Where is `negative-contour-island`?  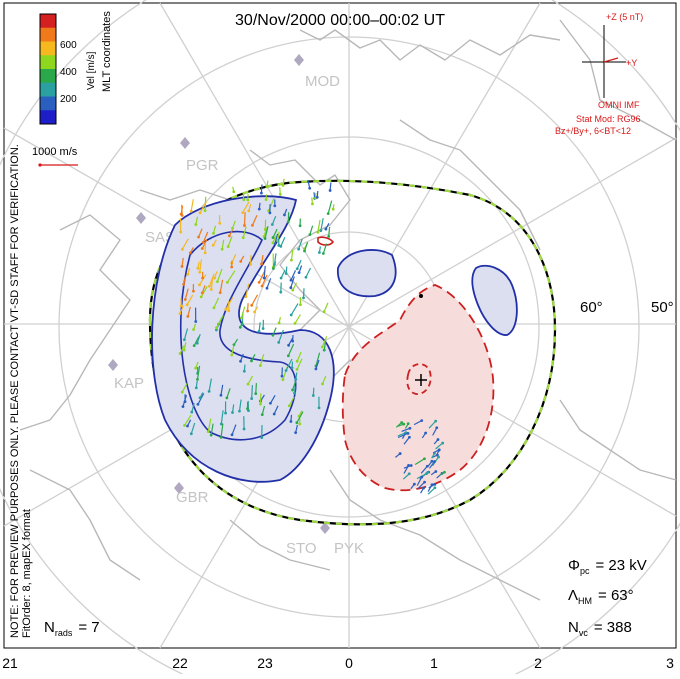 negative-contour-island is located at coordinates (367, 273).